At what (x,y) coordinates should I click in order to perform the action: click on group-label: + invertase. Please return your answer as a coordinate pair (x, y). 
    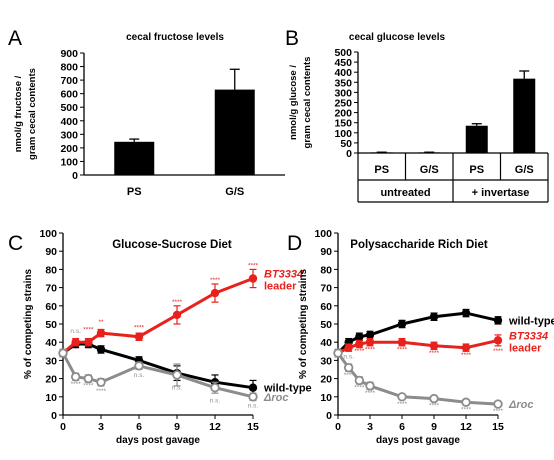
    Looking at the image, I should click on (501, 193).